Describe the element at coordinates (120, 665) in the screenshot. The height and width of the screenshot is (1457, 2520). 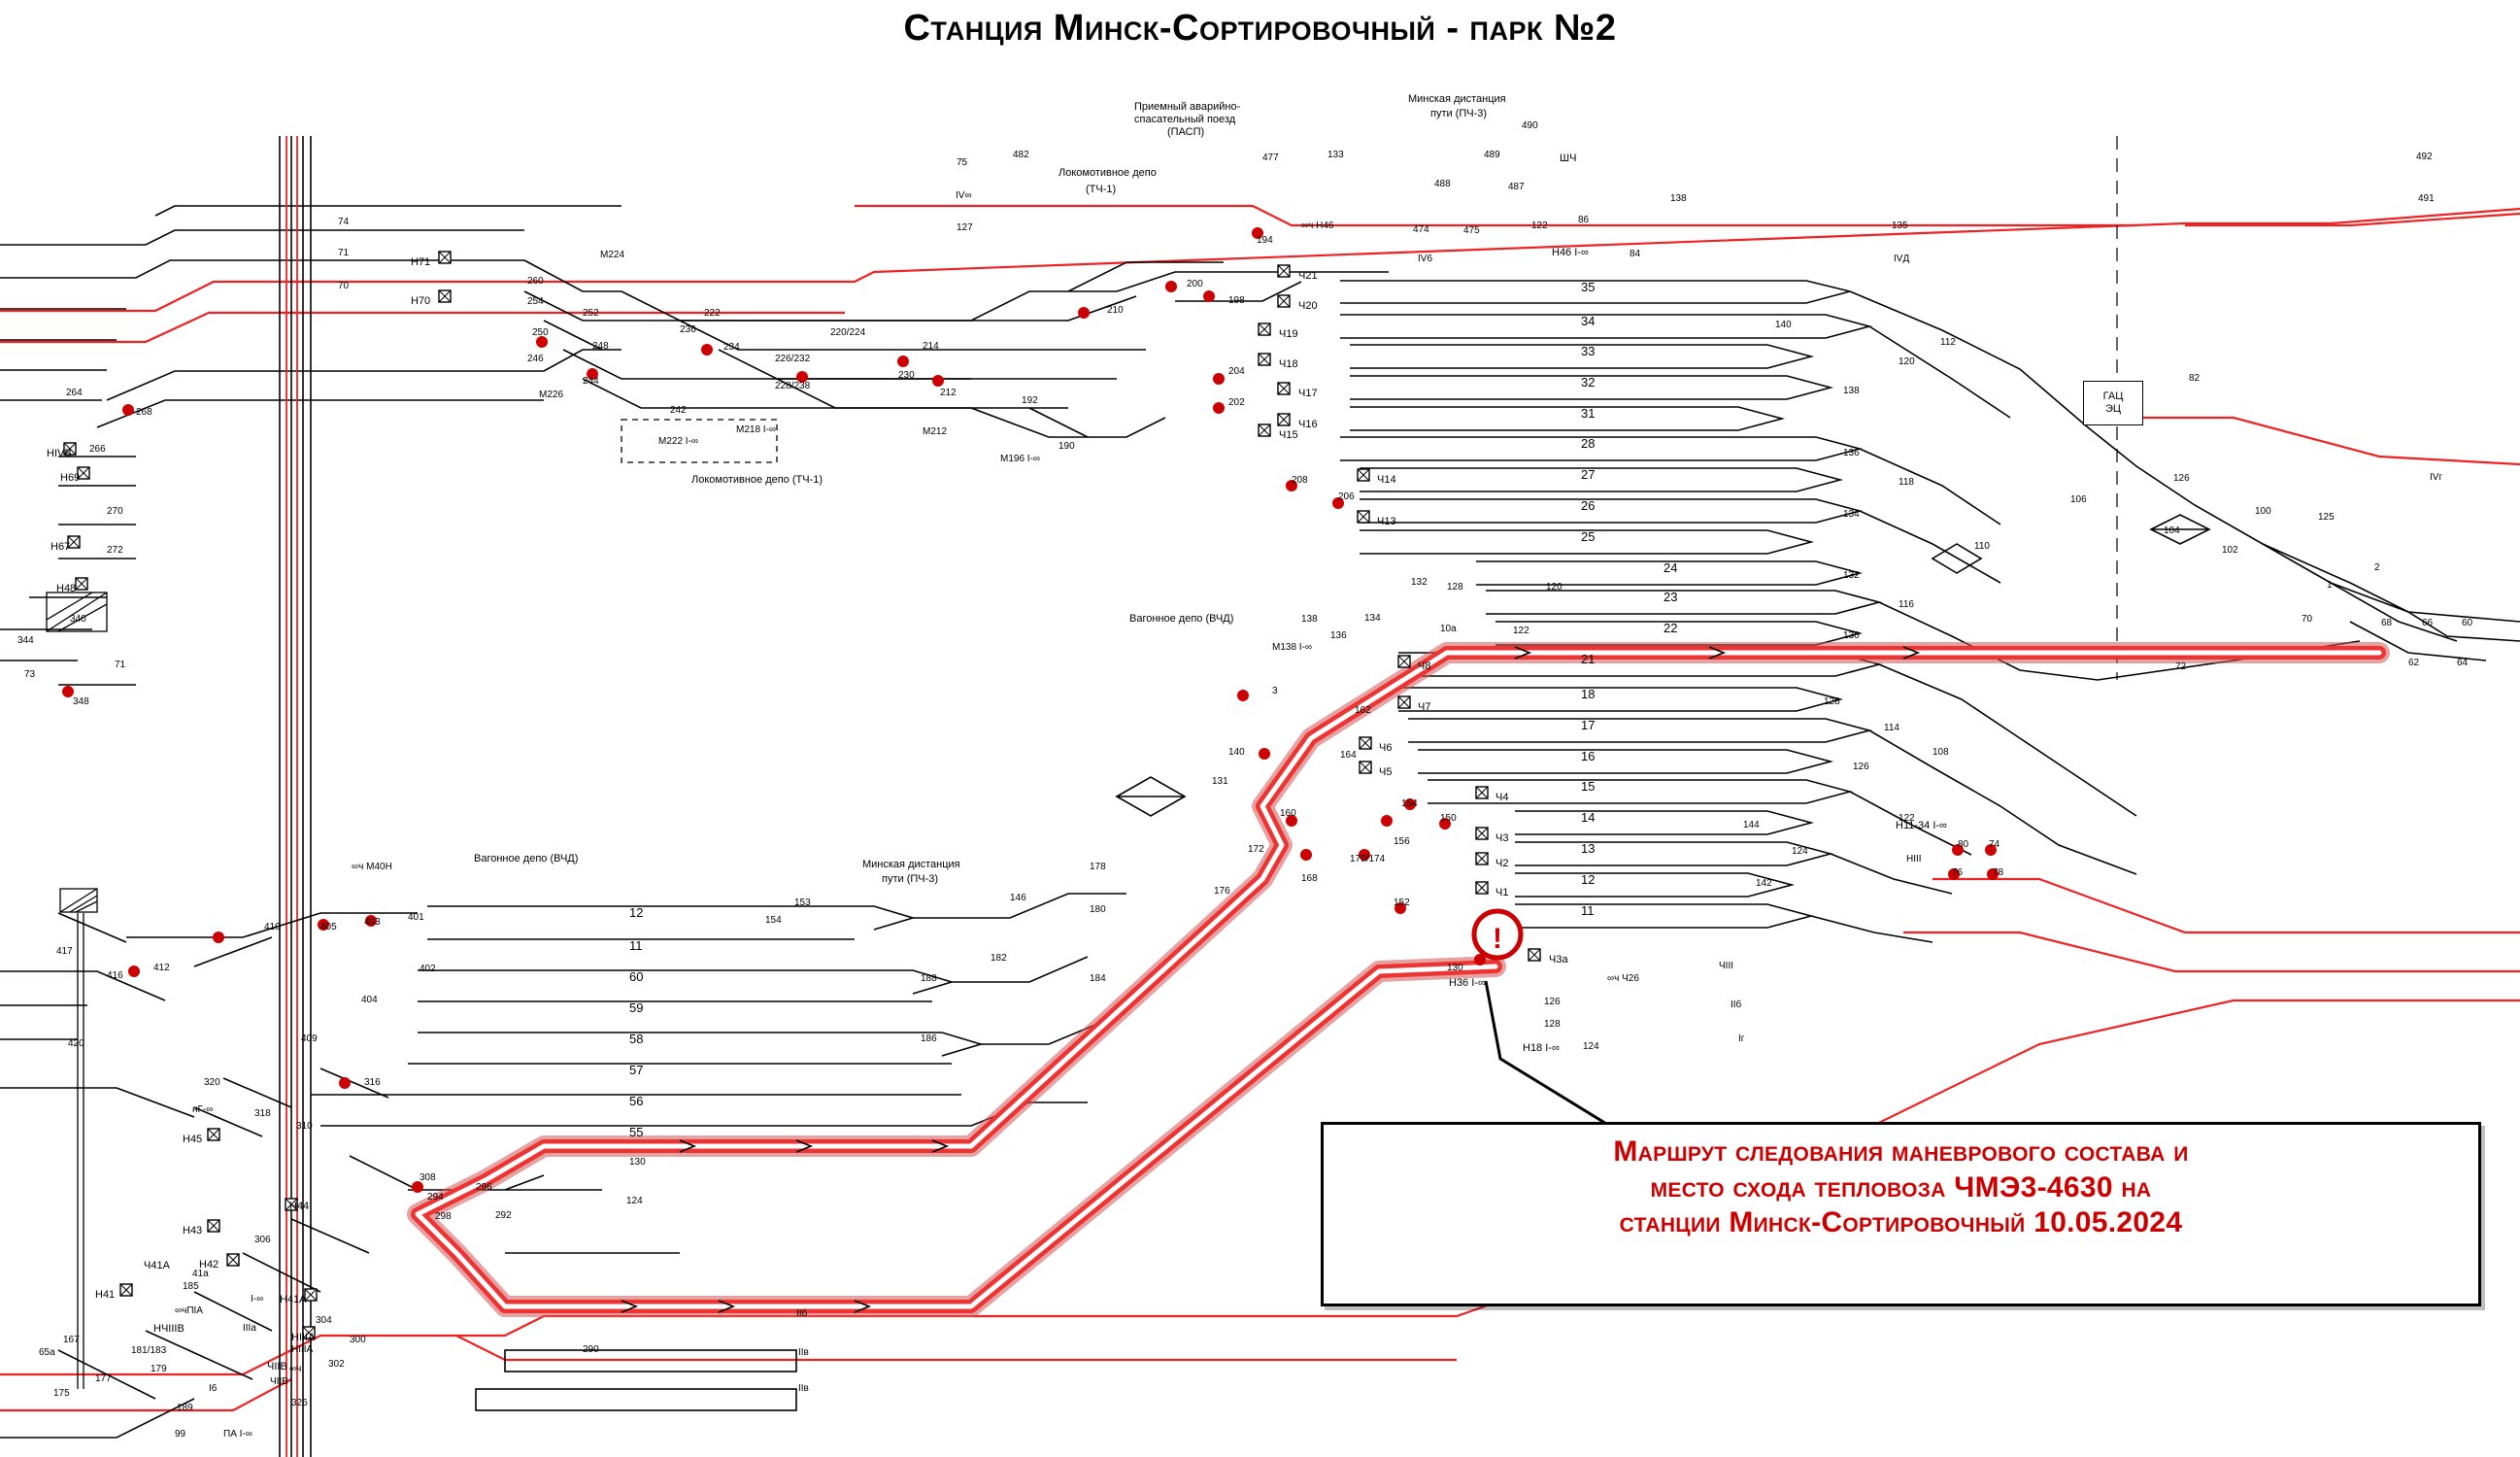
I see `switch-number-label: 71` at that location.